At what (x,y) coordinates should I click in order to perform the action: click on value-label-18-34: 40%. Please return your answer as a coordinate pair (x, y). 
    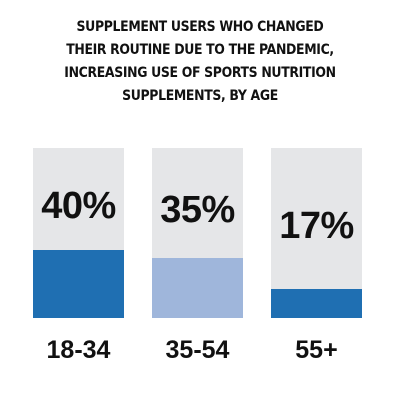
    Looking at the image, I should click on (78, 206).